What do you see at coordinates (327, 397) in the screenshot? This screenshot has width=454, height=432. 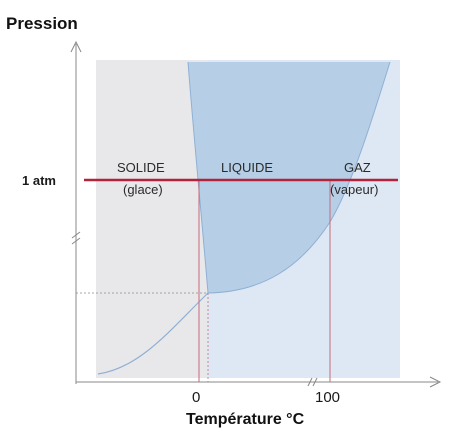 I see `x-tick-label-100: 100` at bounding box center [327, 397].